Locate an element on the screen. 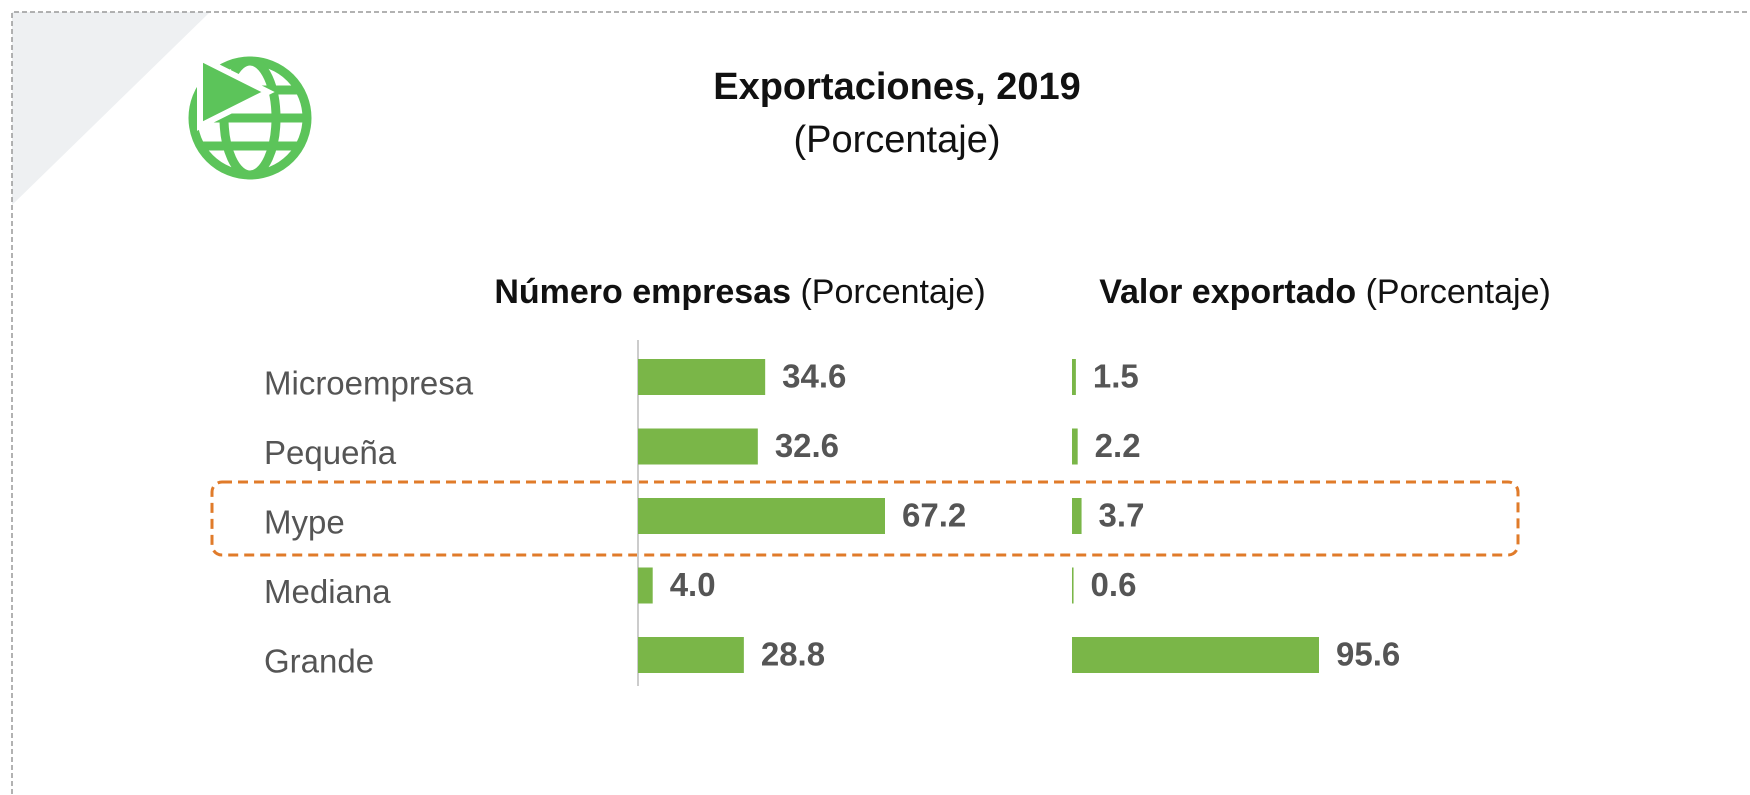 This screenshot has width=1750, height=795. category-label: Grande is located at coordinates (319, 661).